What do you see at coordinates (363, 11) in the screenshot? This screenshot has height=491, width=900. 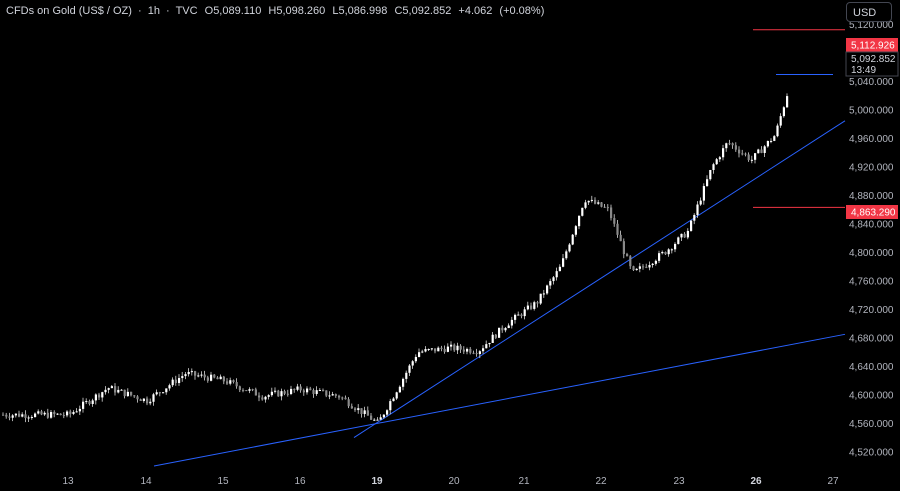 I see `low-value: 5,086.998` at bounding box center [363, 11].